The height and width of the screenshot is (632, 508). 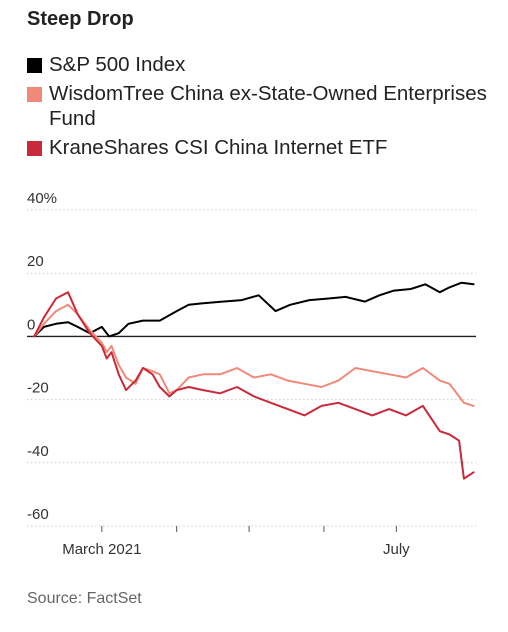 What do you see at coordinates (80, 19) in the screenshot?
I see `chart-title: Steep Drop` at bounding box center [80, 19].